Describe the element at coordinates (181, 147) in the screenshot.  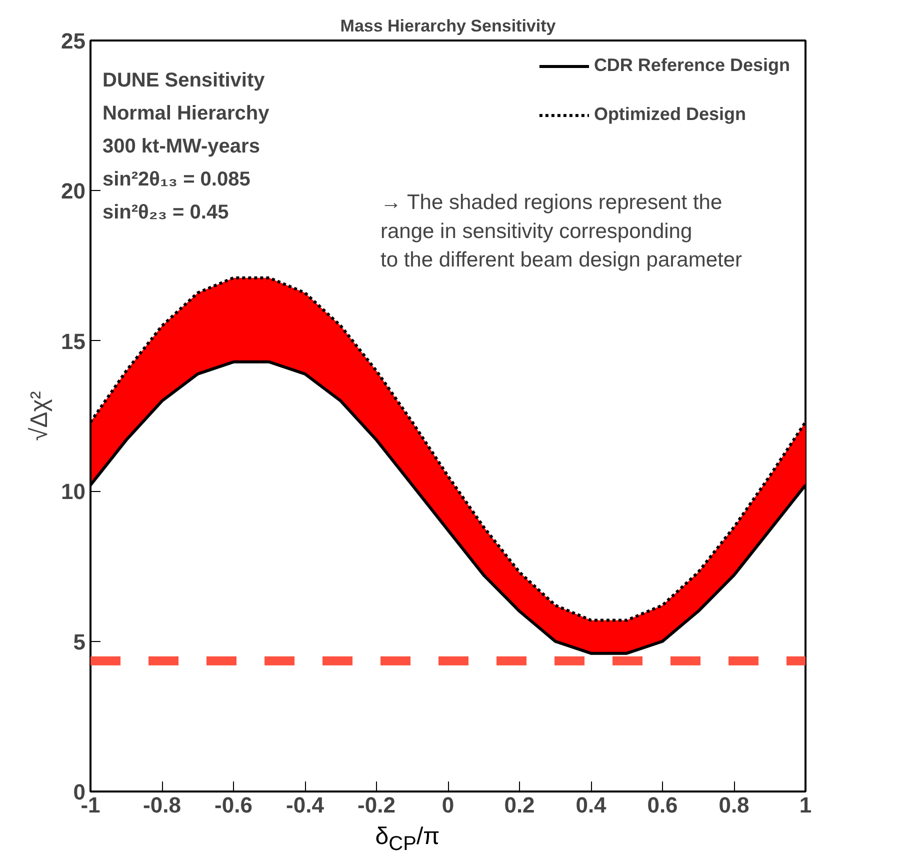
I see `annotation: 300 kt-MW-years` at that location.